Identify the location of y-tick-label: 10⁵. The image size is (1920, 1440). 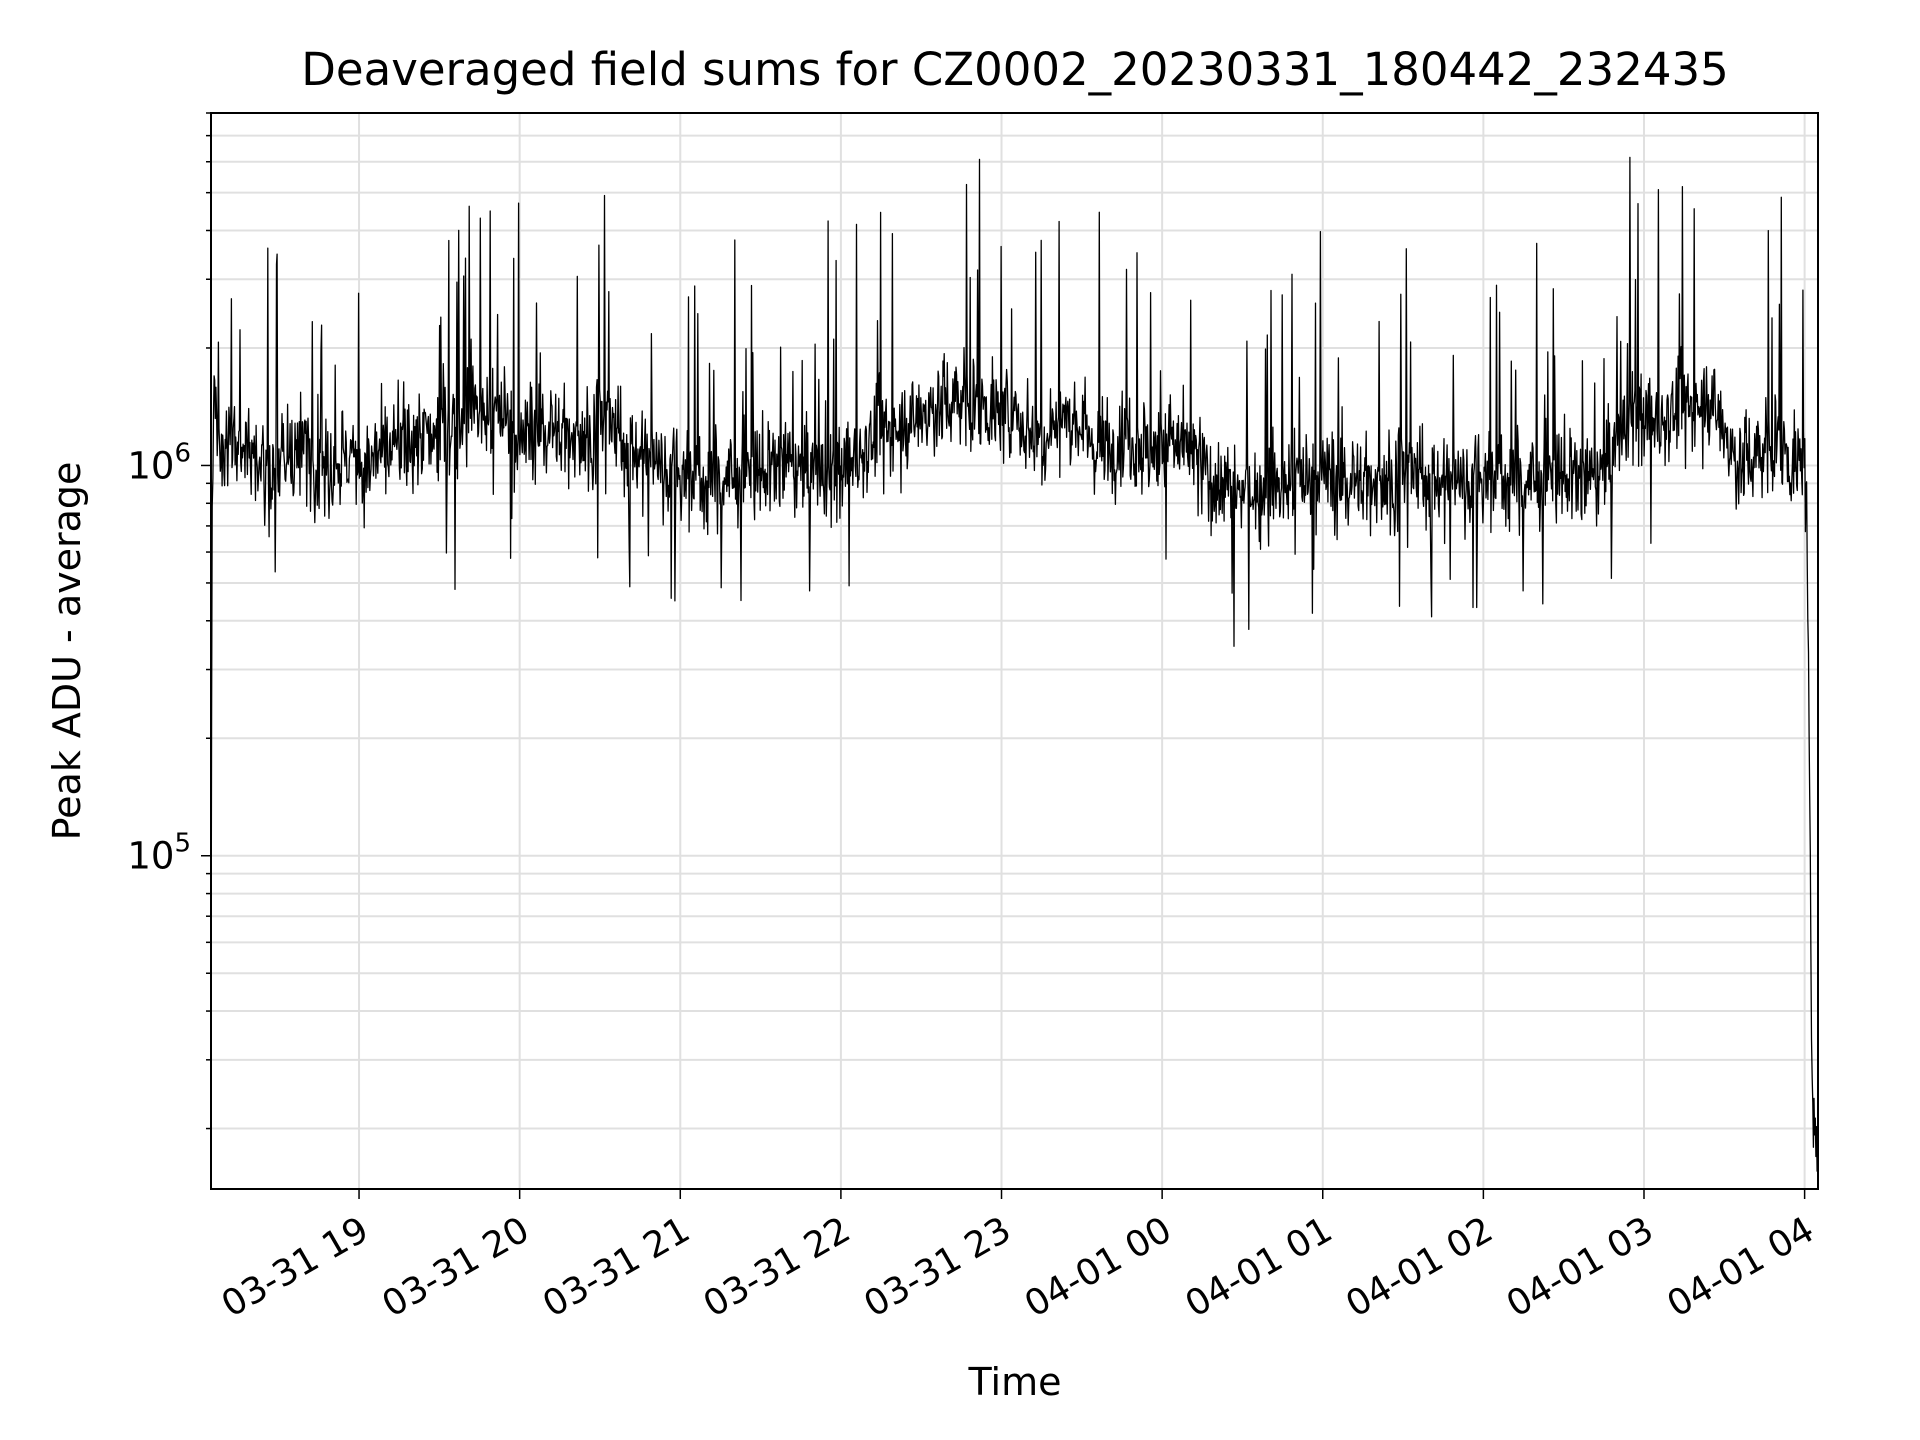
(159, 853).